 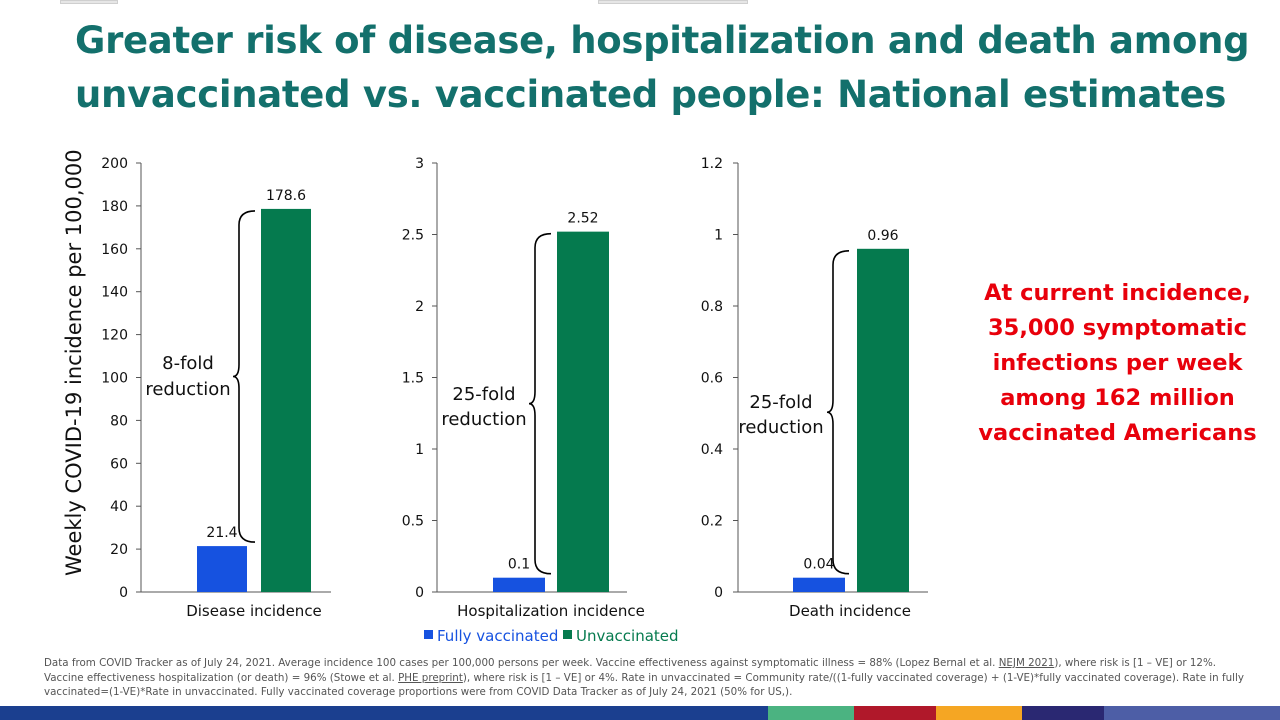 What do you see at coordinates (627, 636) in the screenshot?
I see `legend-label-unvaccinated: Unvaccinated` at bounding box center [627, 636].